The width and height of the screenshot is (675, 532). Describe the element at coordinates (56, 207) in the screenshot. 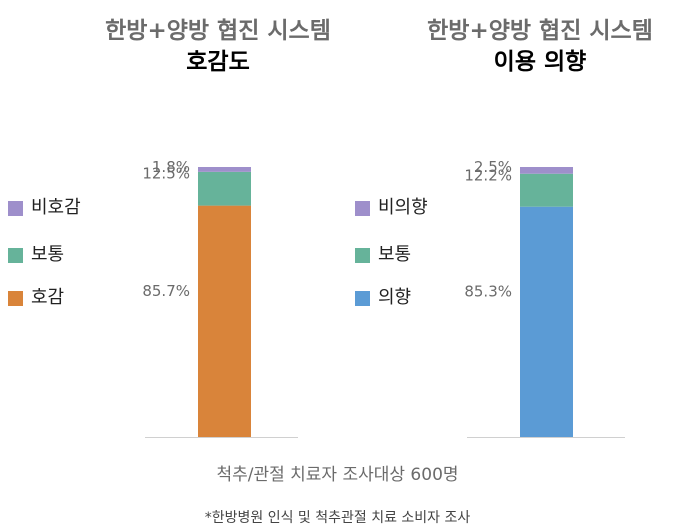

I see `legend-label-left-0: 비호감` at that location.